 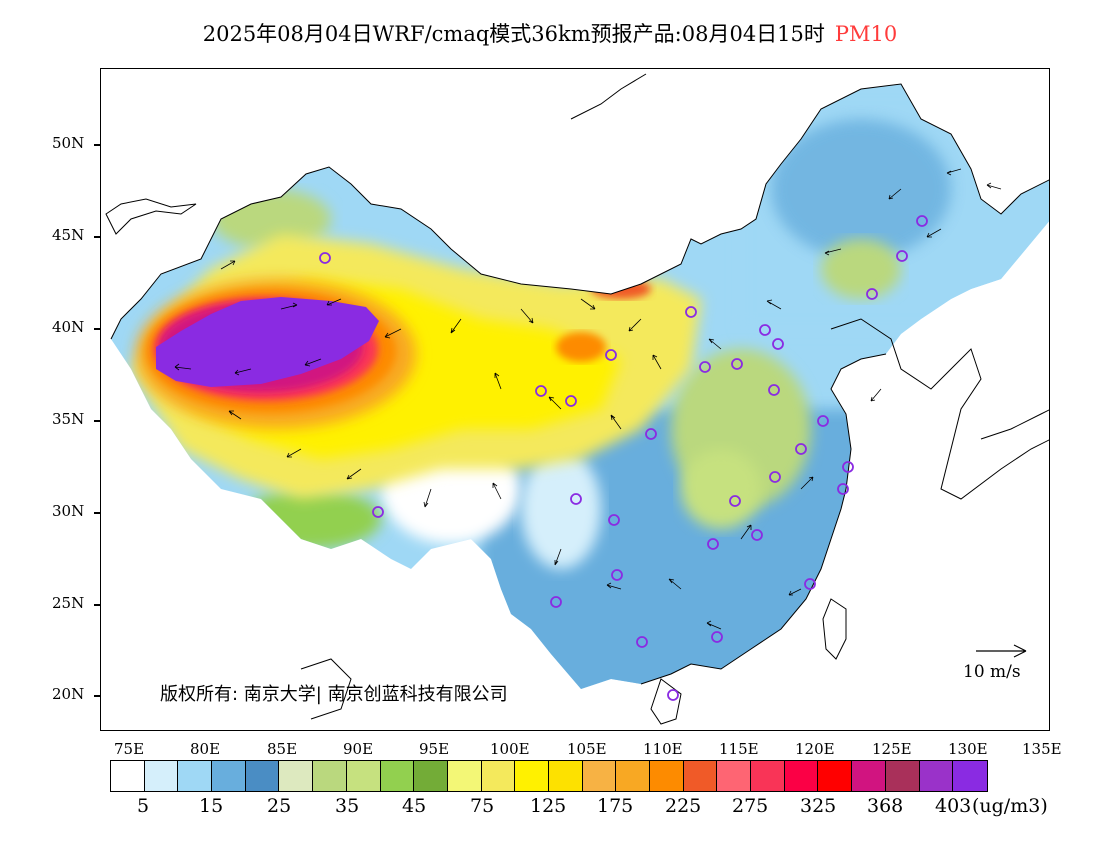 I want to click on lon-label-100e: 100E, so click(x=510, y=749).